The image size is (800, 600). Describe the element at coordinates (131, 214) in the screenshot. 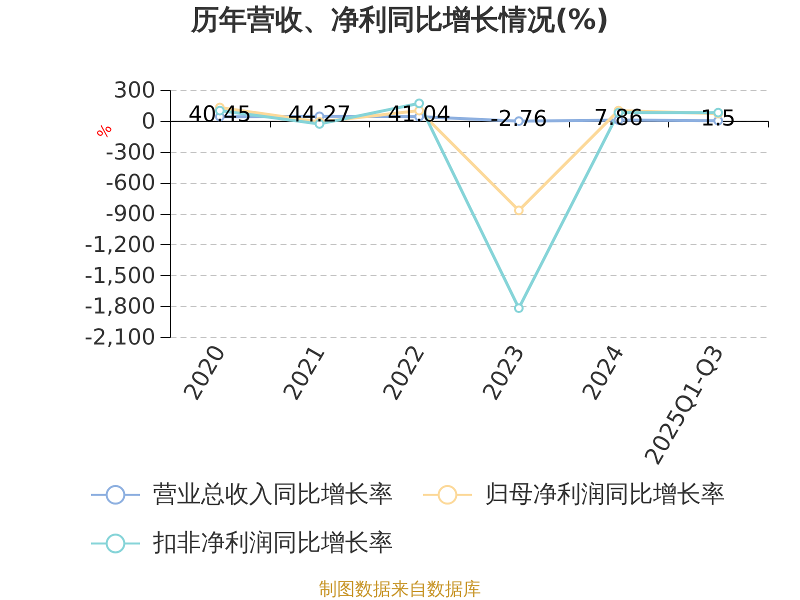

I see `y-tick-label: -900` at that location.